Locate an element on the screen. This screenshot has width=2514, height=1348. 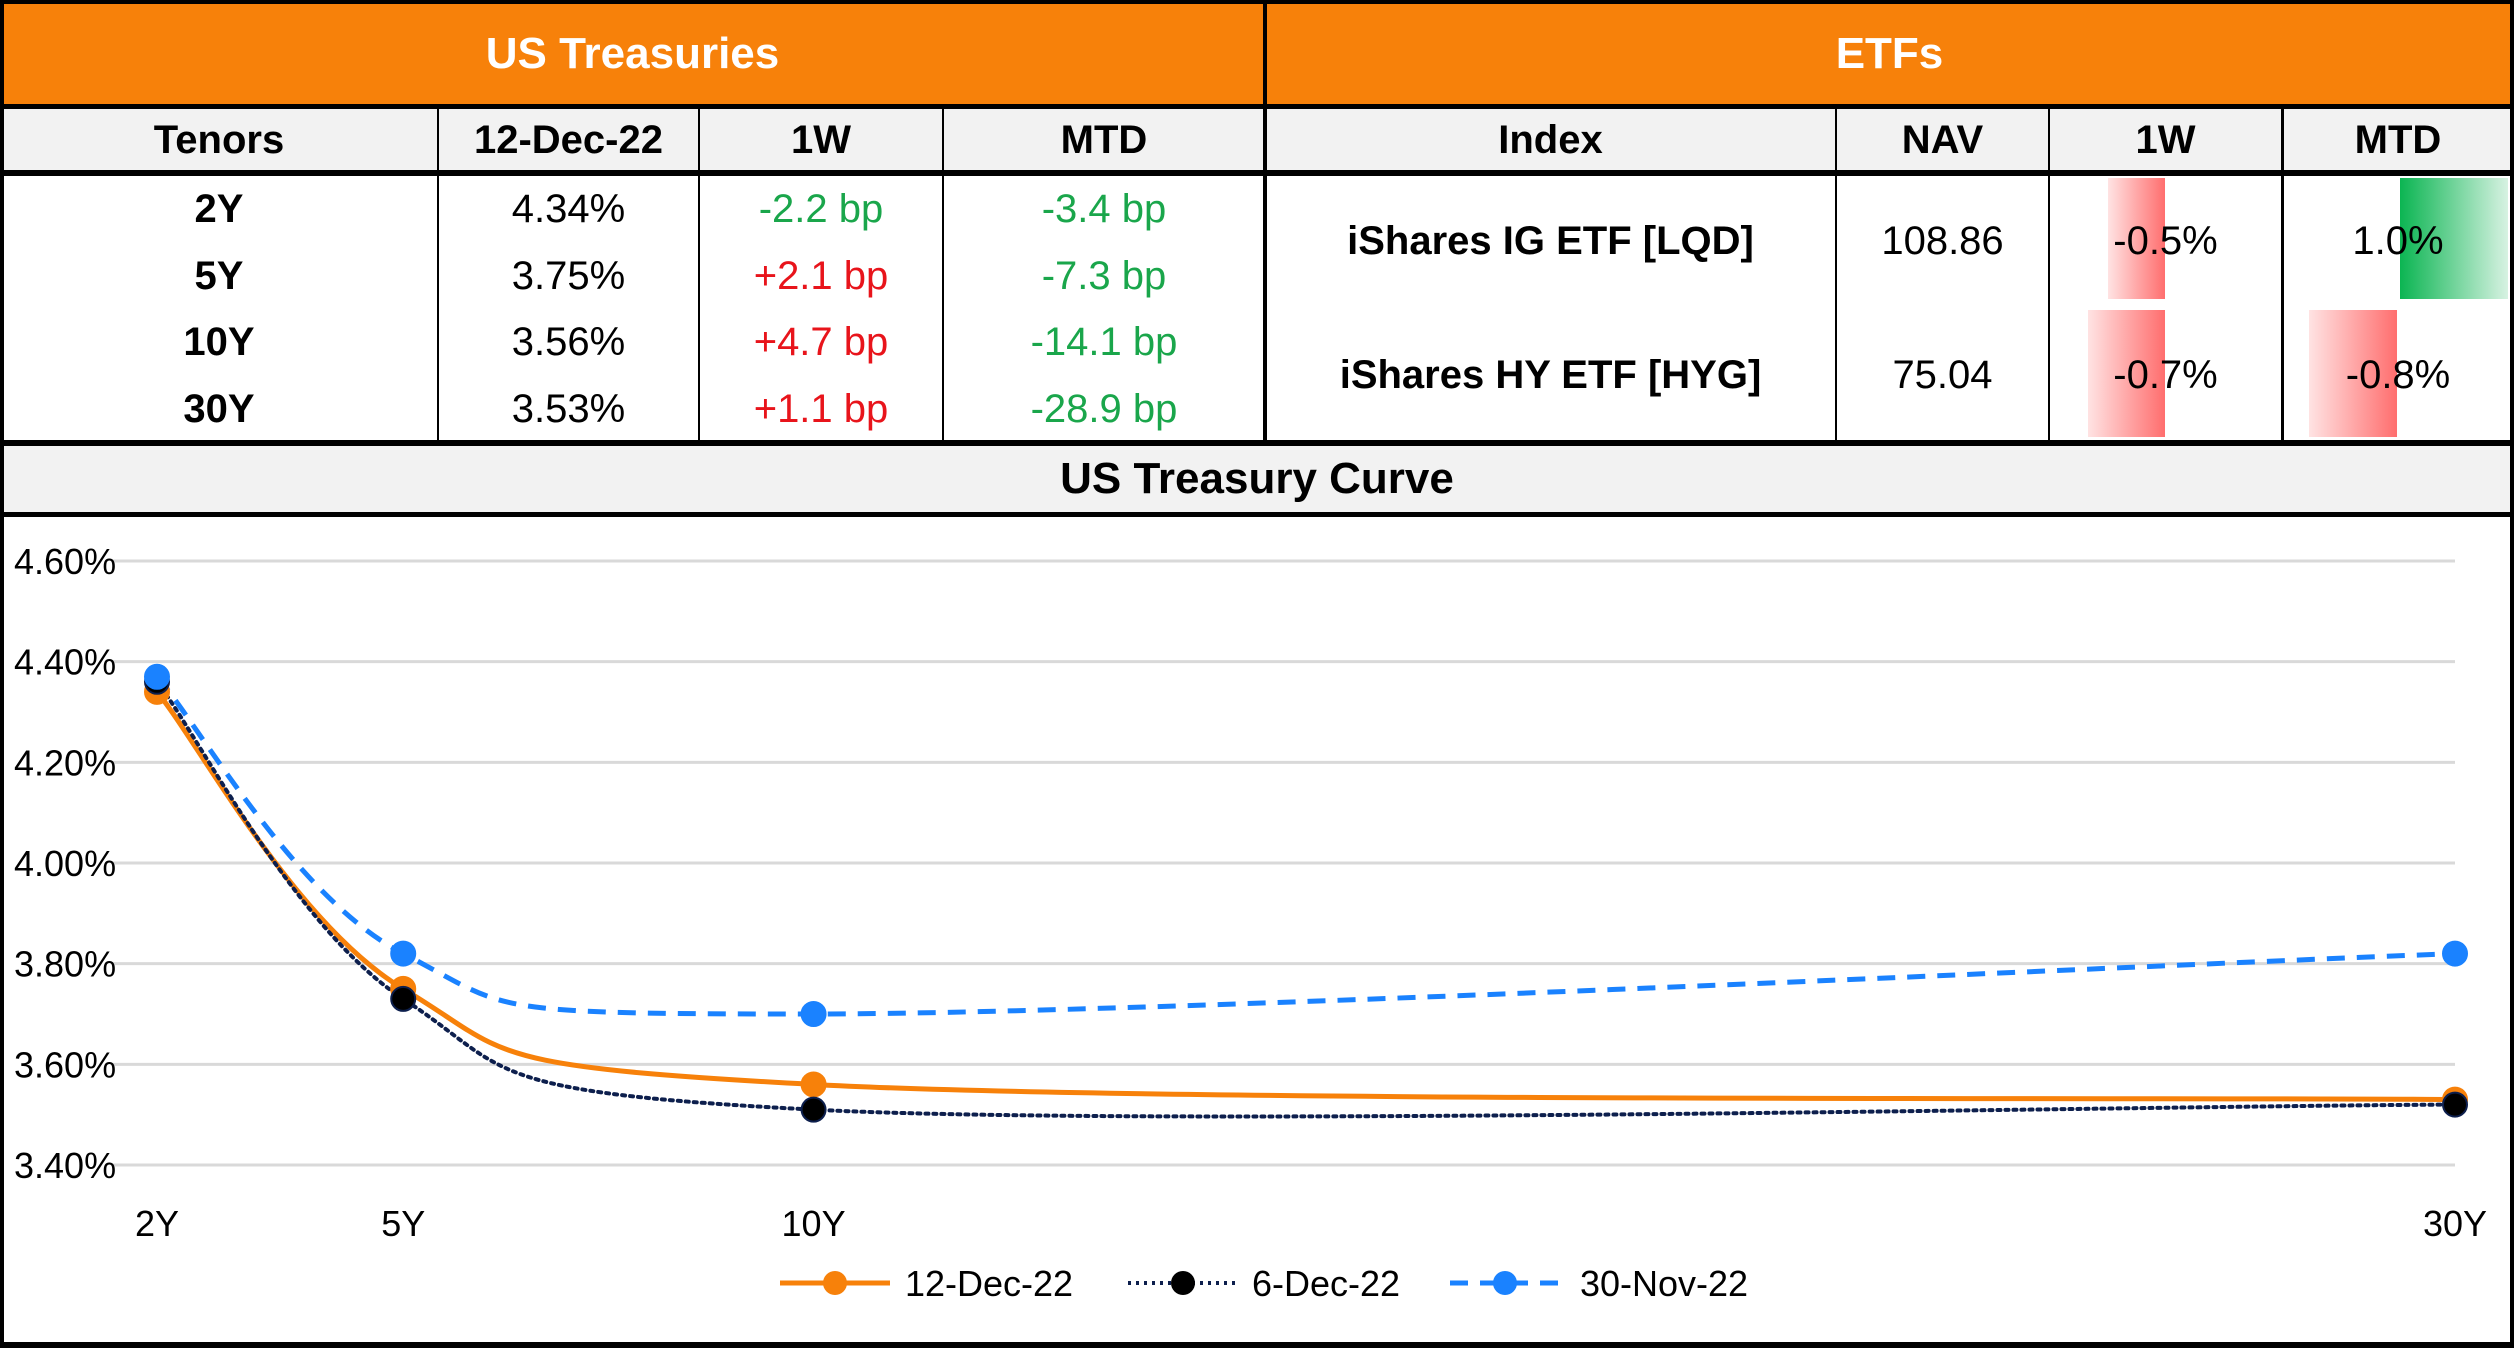
change-1w-cell: +1.1 bp is located at coordinates (821, 408).